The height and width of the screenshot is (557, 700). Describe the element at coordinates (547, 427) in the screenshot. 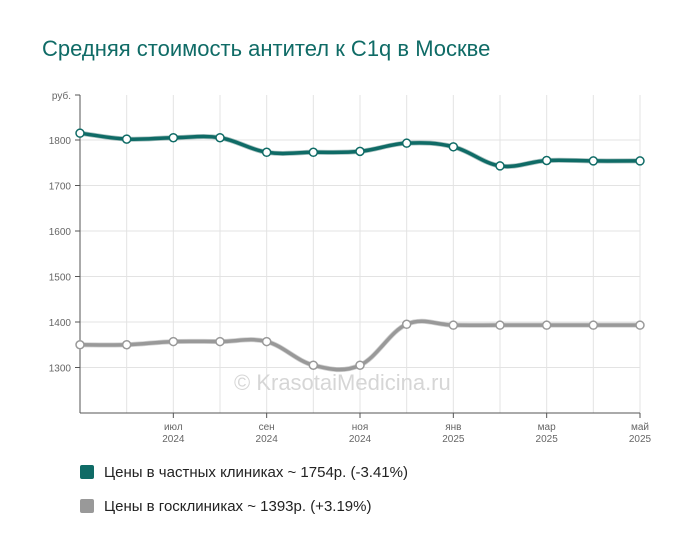

I see `x-tick-label-month: мар` at that location.